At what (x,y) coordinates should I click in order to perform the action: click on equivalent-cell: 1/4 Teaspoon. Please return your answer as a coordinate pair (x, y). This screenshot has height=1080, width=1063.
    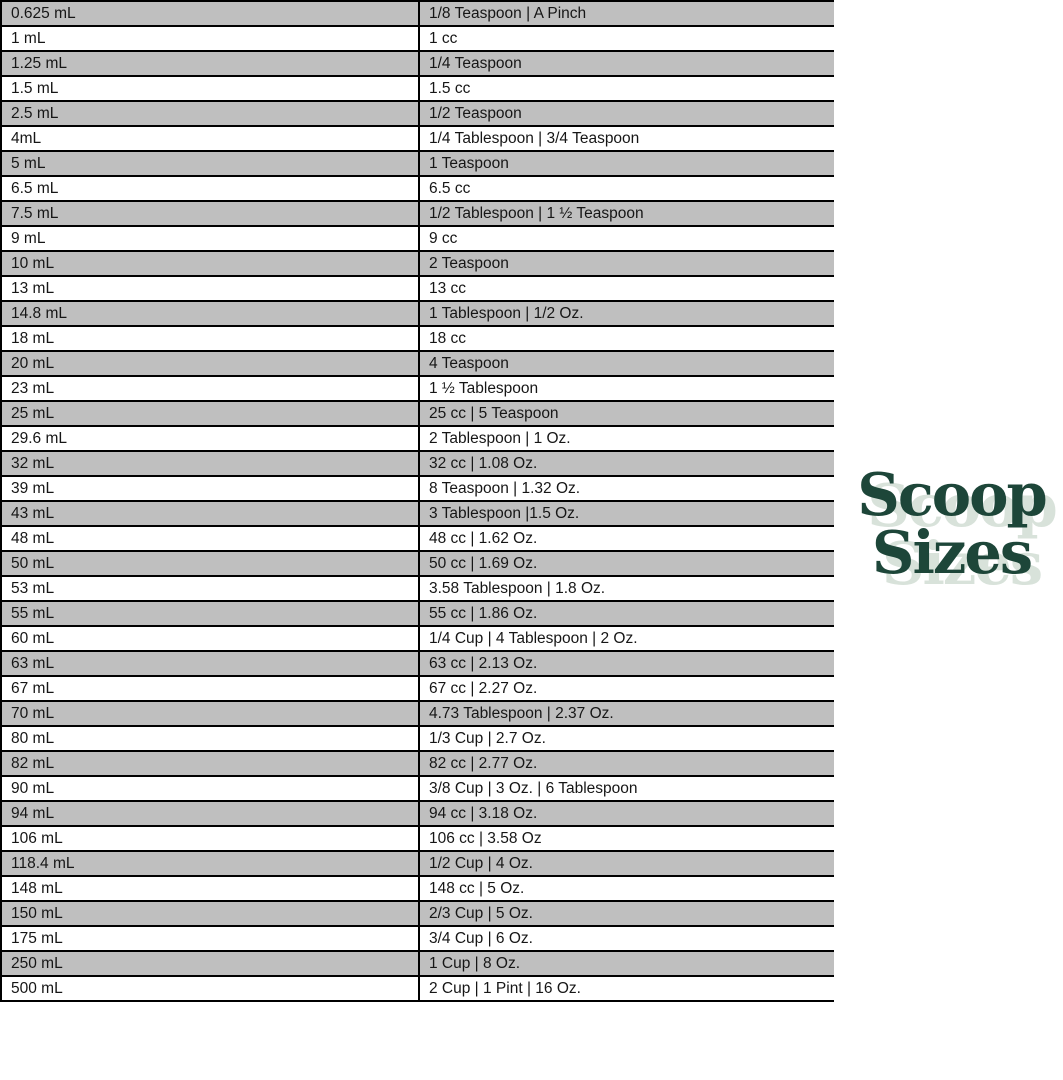
    Looking at the image, I should click on (626, 63).